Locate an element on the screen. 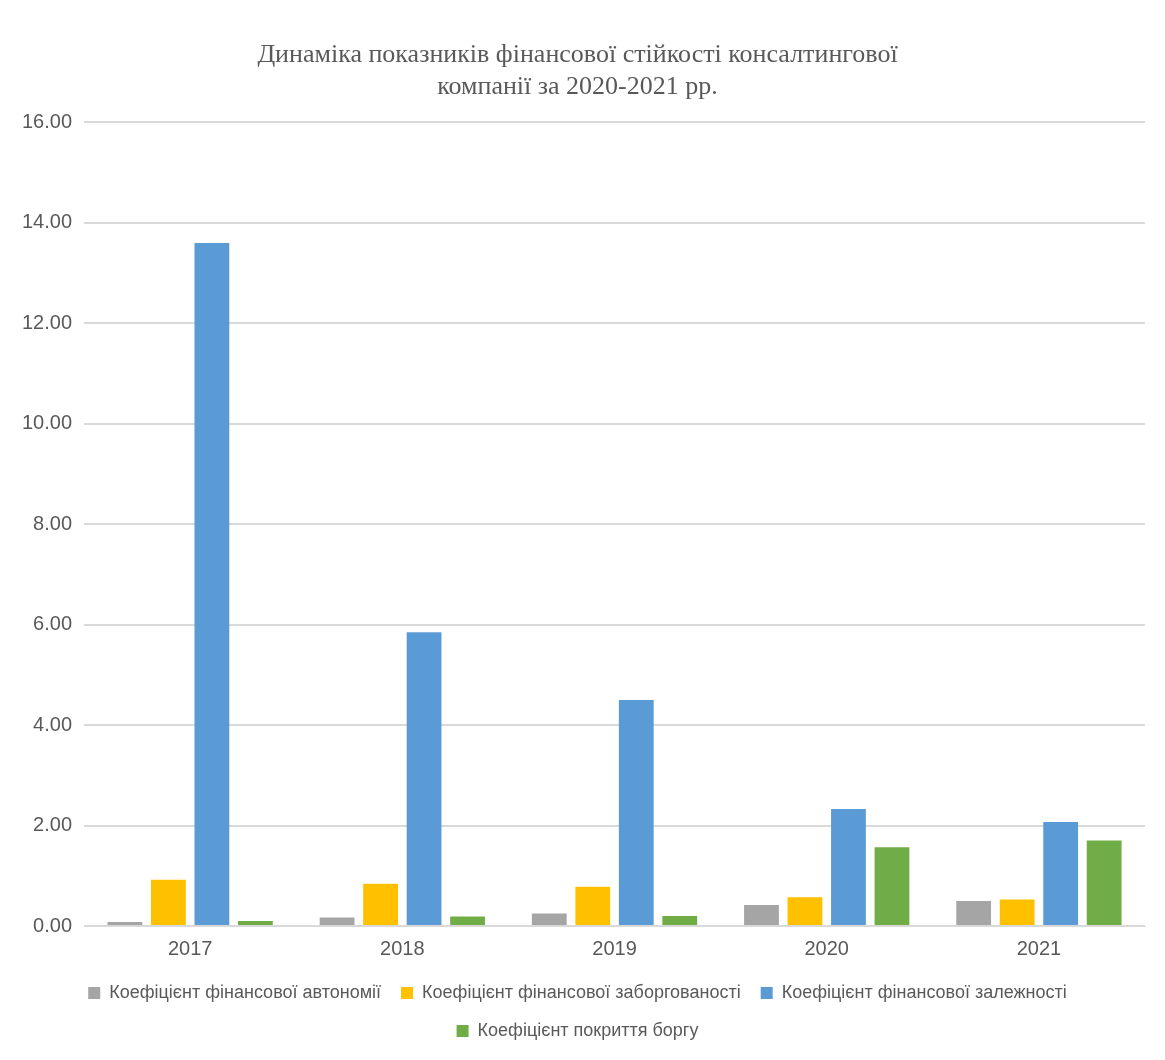 The height and width of the screenshot is (1060, 1165). y-tick-label: 2.00 is located at coordinates (53, 824).